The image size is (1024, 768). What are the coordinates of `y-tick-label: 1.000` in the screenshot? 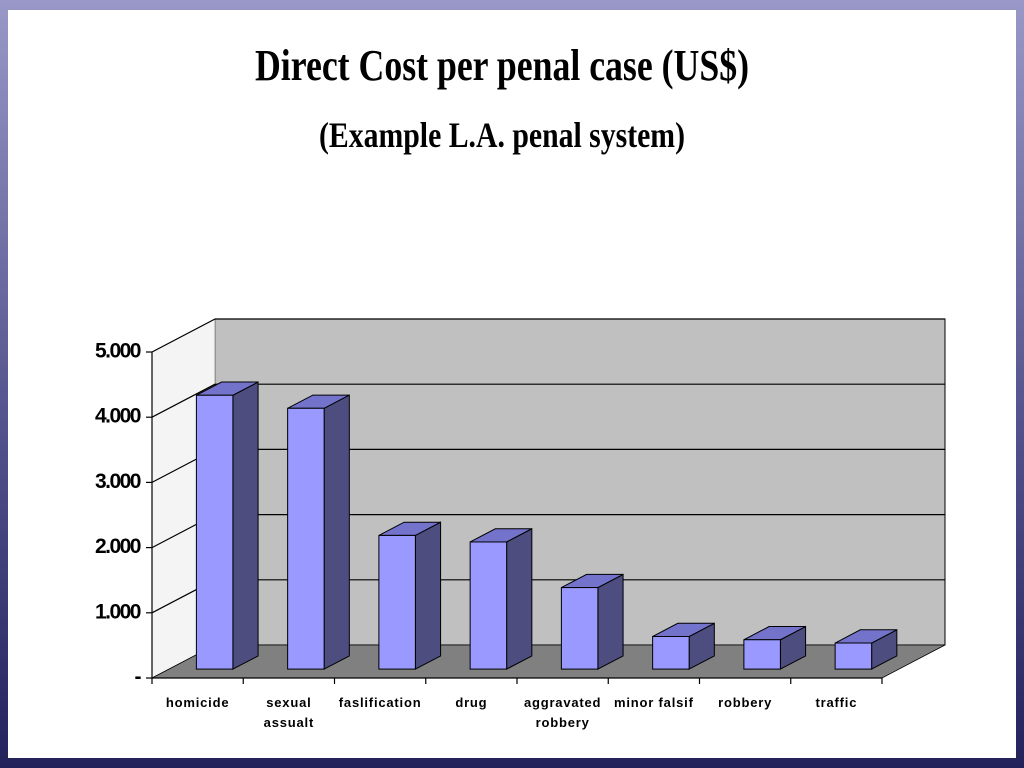 It's located at (118, 611).